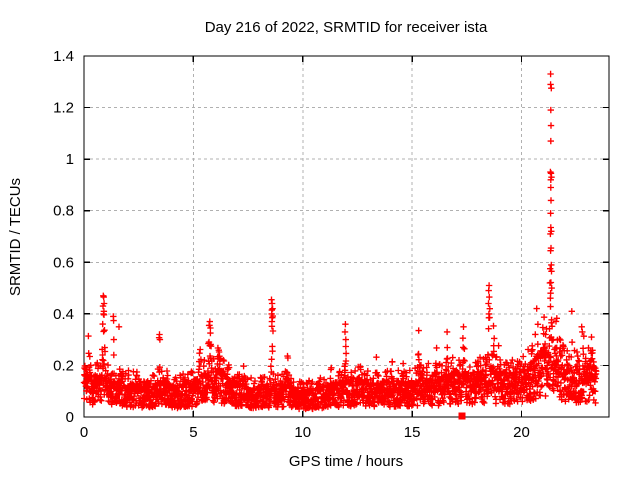 This screenshot has height=480, width=640. I want to click on y-tick-label: 0.6, so click(63, 262).